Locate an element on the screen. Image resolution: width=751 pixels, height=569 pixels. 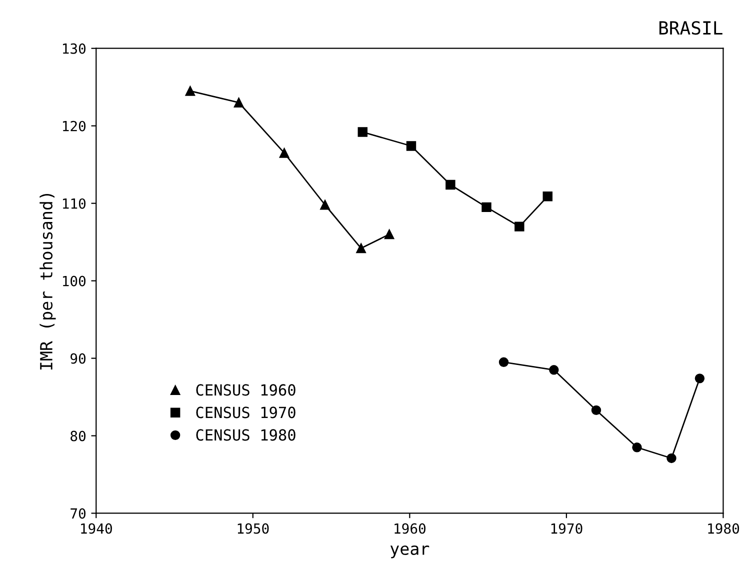
y-tick-label: 100 is located at coordinates (74, 281).